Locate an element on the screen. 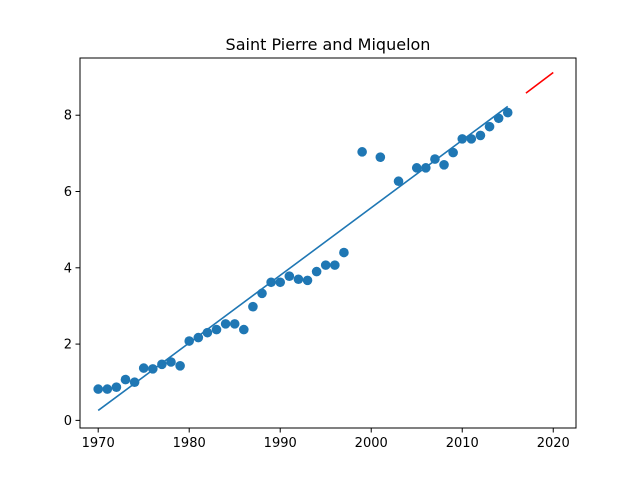  y-tick-label: 6 is located at coordinates (68, 192).